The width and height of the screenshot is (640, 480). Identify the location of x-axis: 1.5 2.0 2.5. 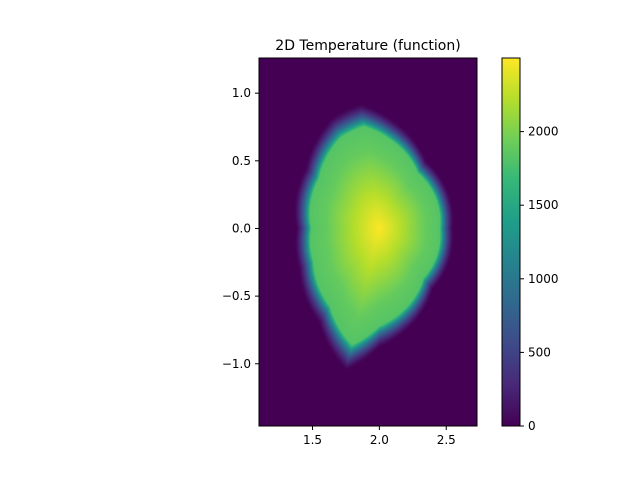
(379, 436).